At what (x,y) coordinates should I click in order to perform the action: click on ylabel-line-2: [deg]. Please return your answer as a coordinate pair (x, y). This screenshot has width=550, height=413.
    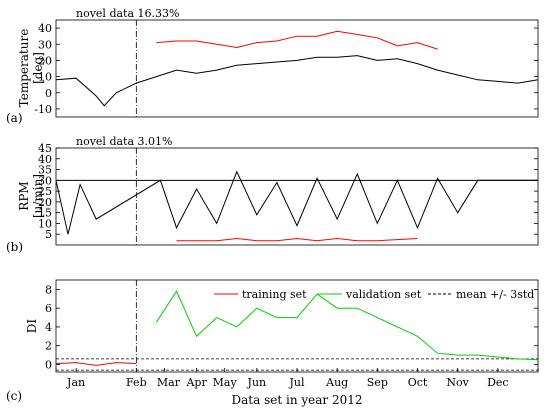
    Looking at the image, I should click on (38, 68).